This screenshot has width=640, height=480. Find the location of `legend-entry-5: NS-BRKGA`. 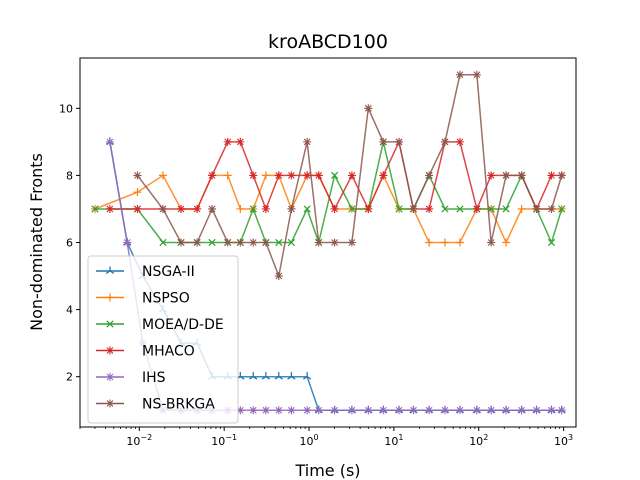

legend-entry-5: NS-BRKGA is located at coordinates (155, 405).